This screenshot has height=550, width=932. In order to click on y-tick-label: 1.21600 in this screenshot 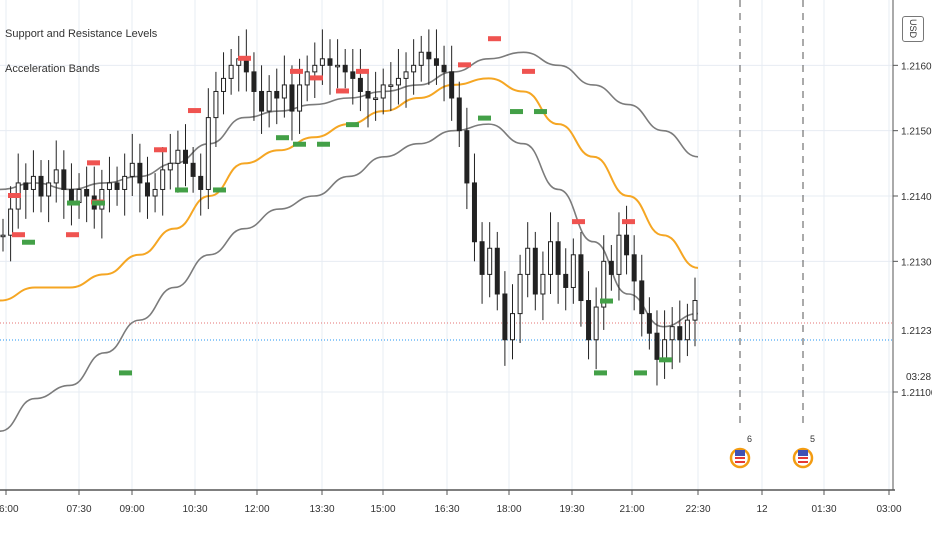, I will do `click(916, 66)`.